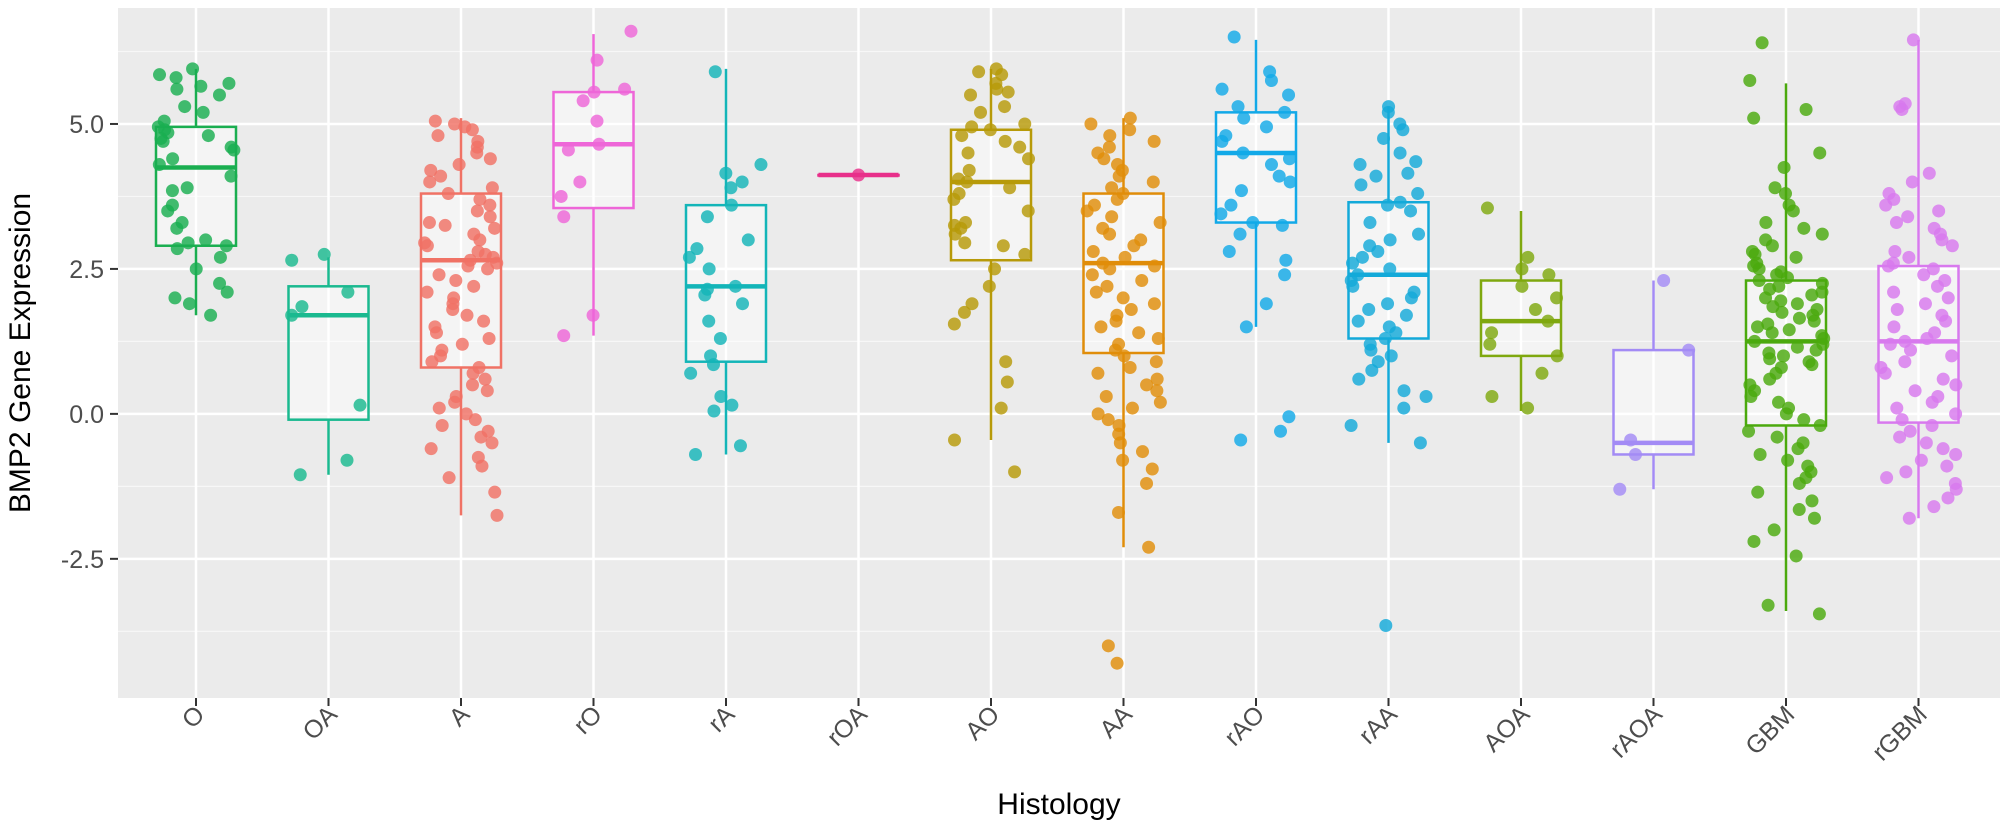 This screenshot has height=829, width=2007. Describe the element at coordinates (1388, 366) in the screenshot. I see `box-group-rAA` at that location.